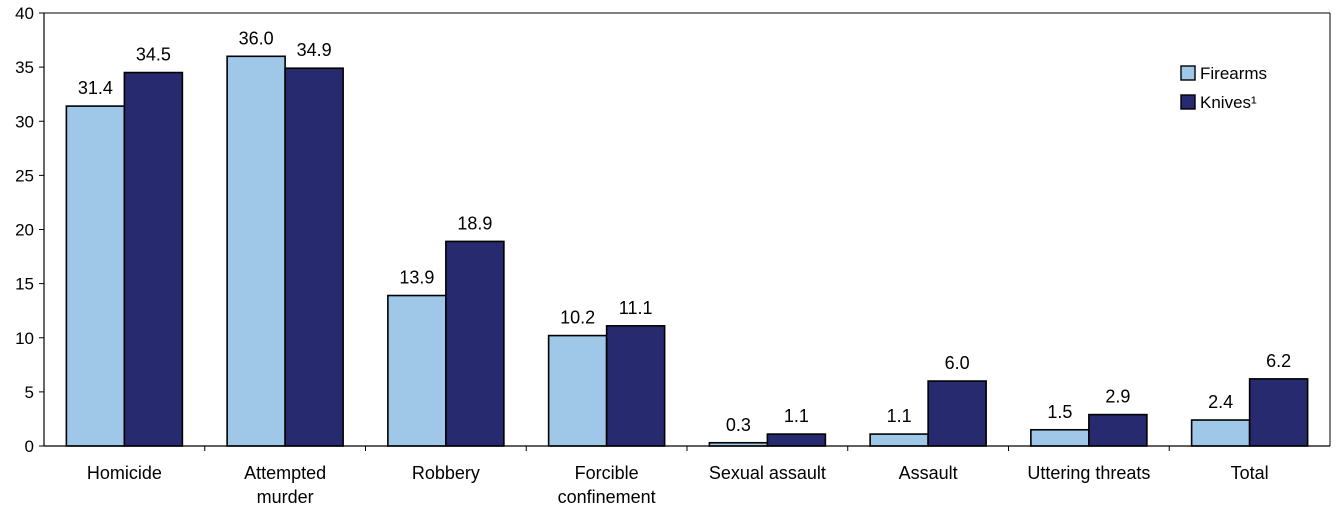  Describe the element at coordinates (314, 50) in the screenshot. I see `data-label: 34.9` at that location.